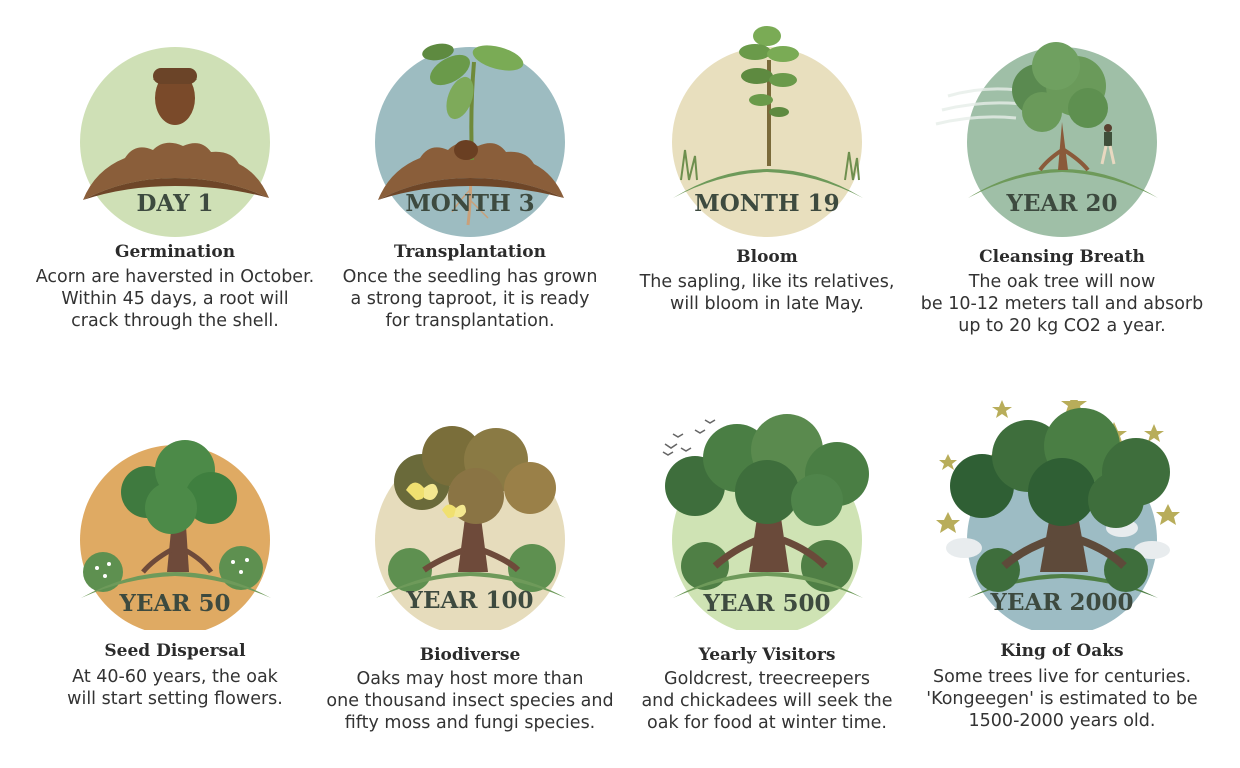 This screenshot has height=768, width=1240. What do you see at coordinates (175, 203) in the screenshot?
I see `stage-label: DAY 1` at bounding box center [175, 203].